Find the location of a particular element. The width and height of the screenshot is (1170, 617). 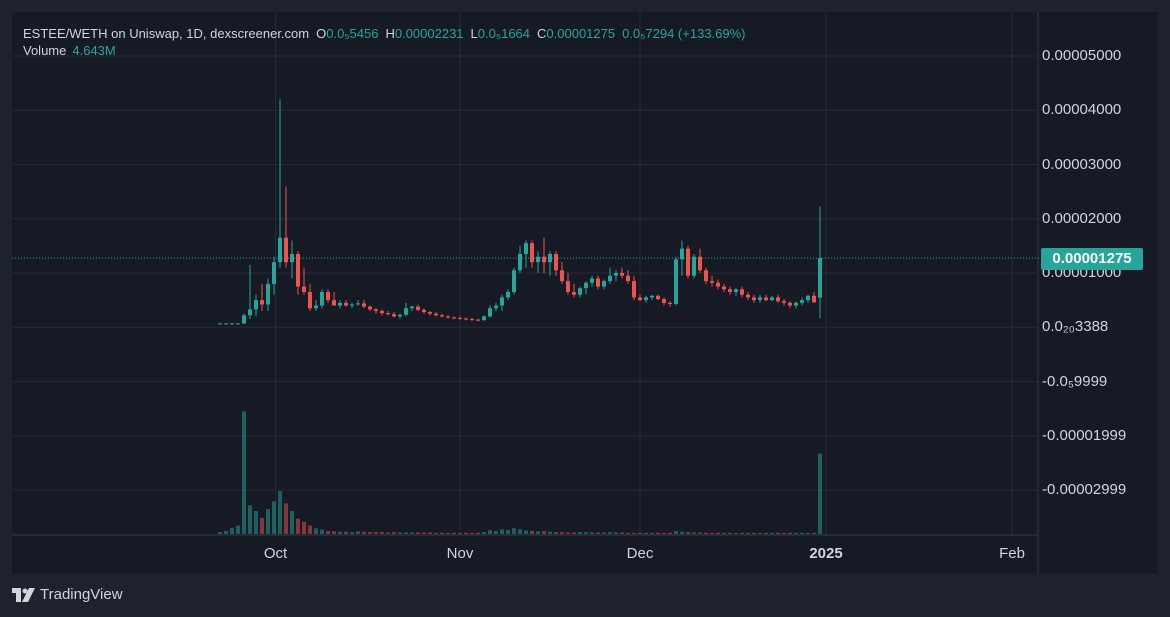

high-label: H is located at coordinates (390, 33).